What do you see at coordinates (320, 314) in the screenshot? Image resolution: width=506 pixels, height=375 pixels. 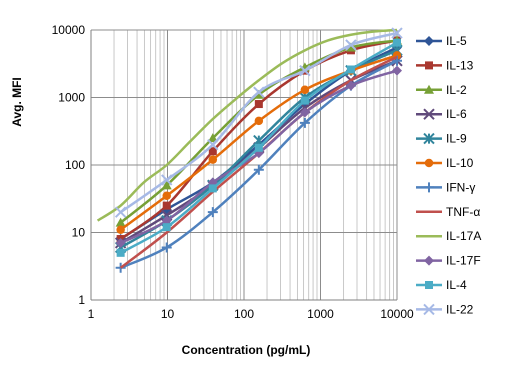 I see `x-tick-label: 1000` at bounding box center [320, 314].